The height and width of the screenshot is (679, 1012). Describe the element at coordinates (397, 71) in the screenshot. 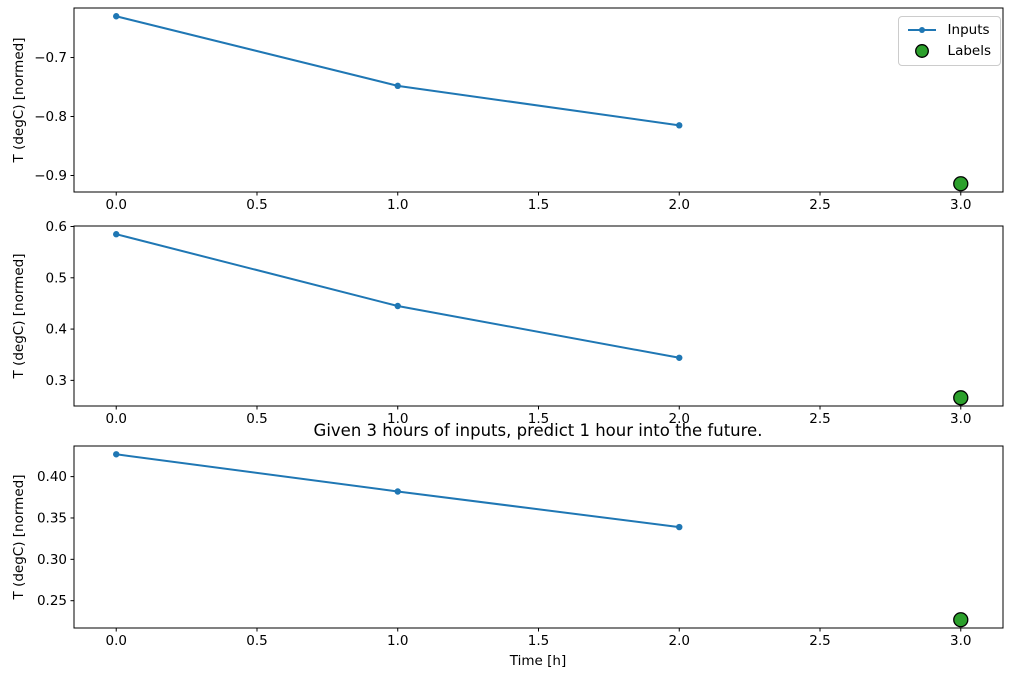

I see `subplot-1-inputs-line` at that location.